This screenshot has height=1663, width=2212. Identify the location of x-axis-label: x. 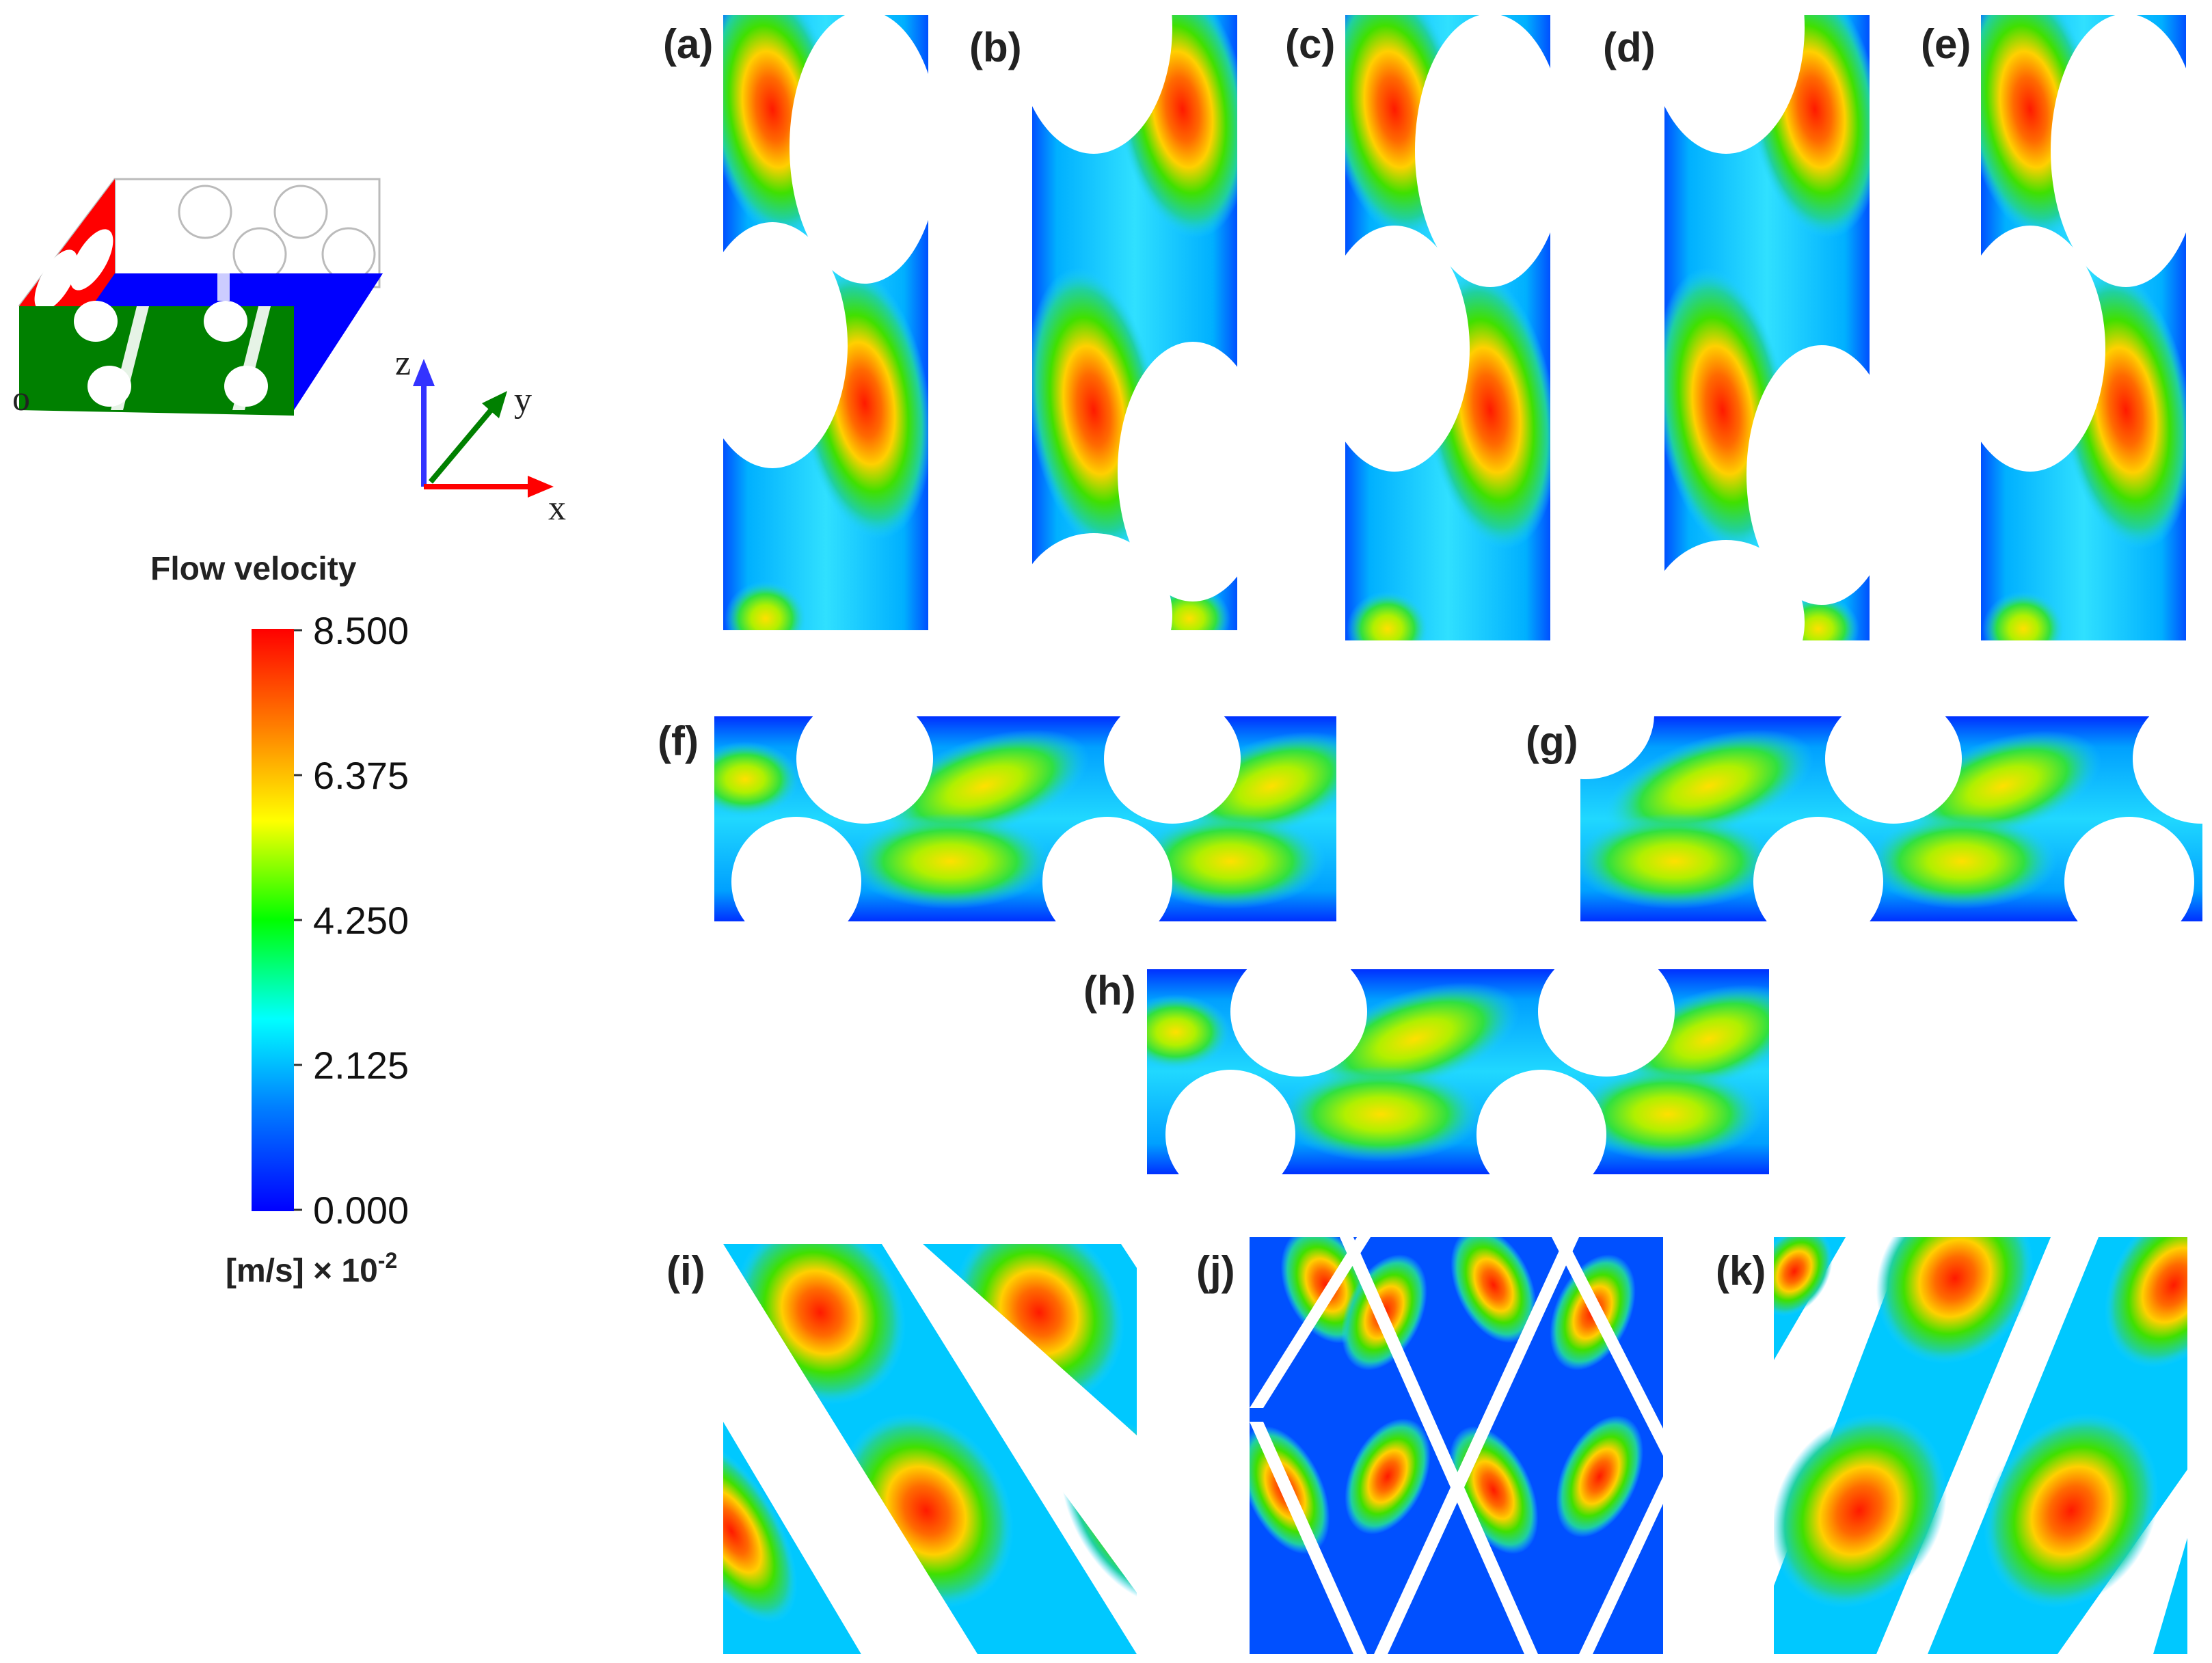
(557, 508).